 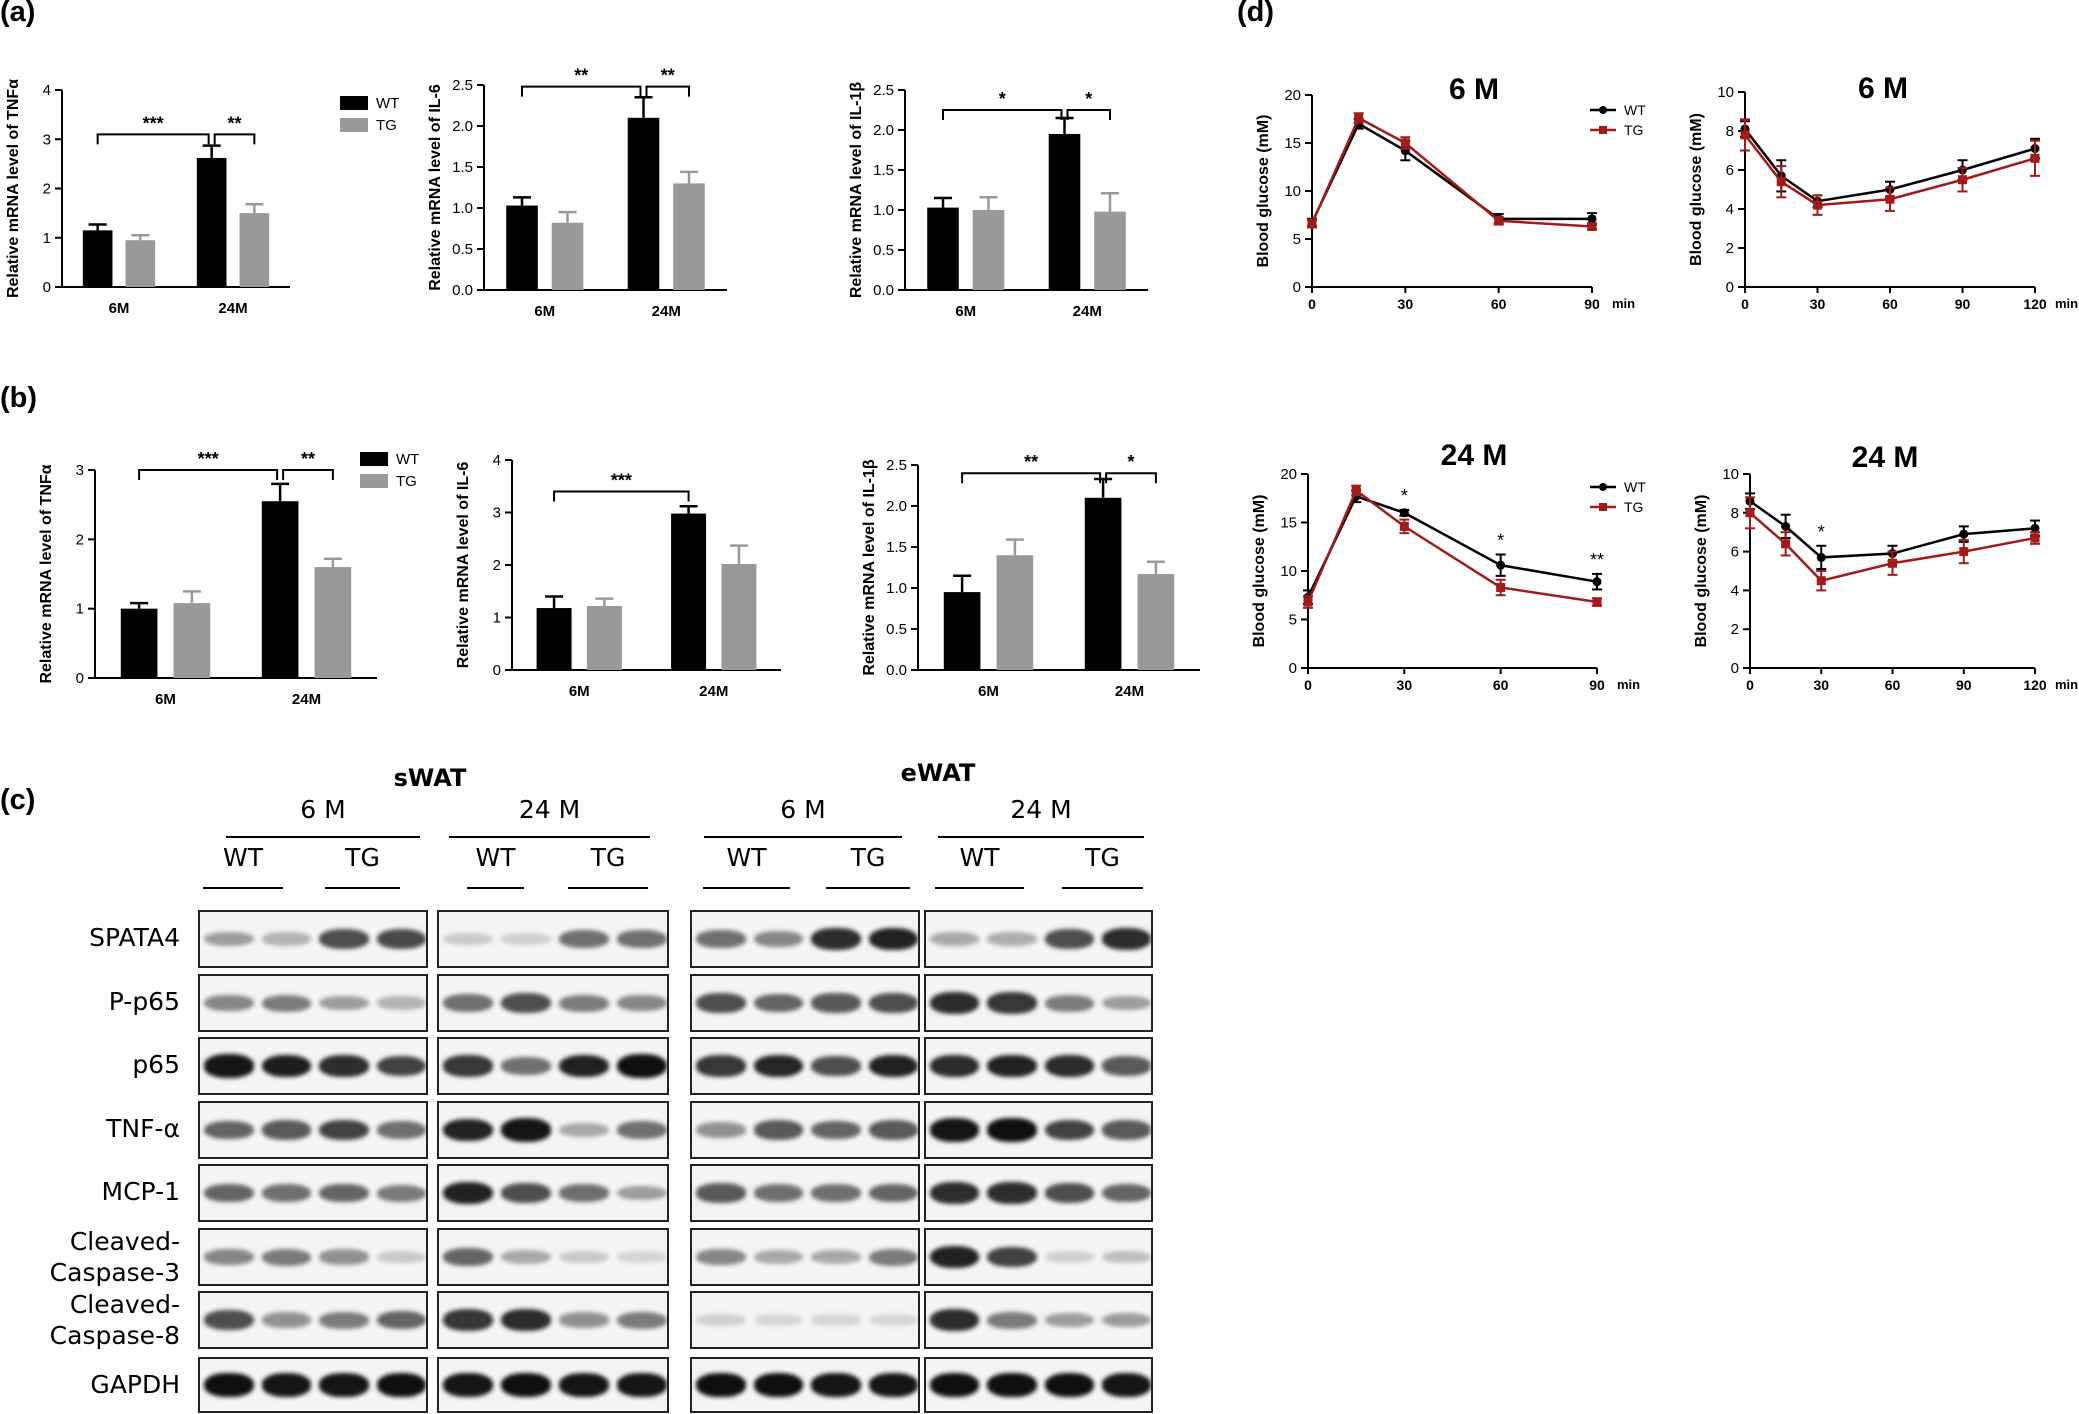 What do you see at coordinates (1499, 304) in the screenshot?
I see `x-tick-label: 60` at bounding box center [1499, 304].